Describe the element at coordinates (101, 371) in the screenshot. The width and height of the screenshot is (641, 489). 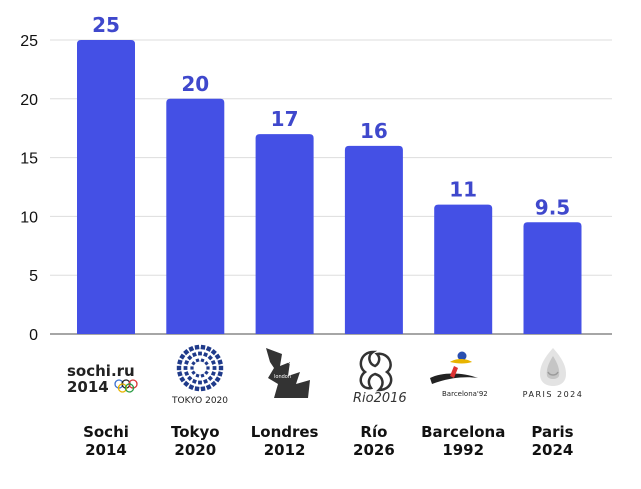
I see `sochi-logo-text: sochi.ru` at that location.